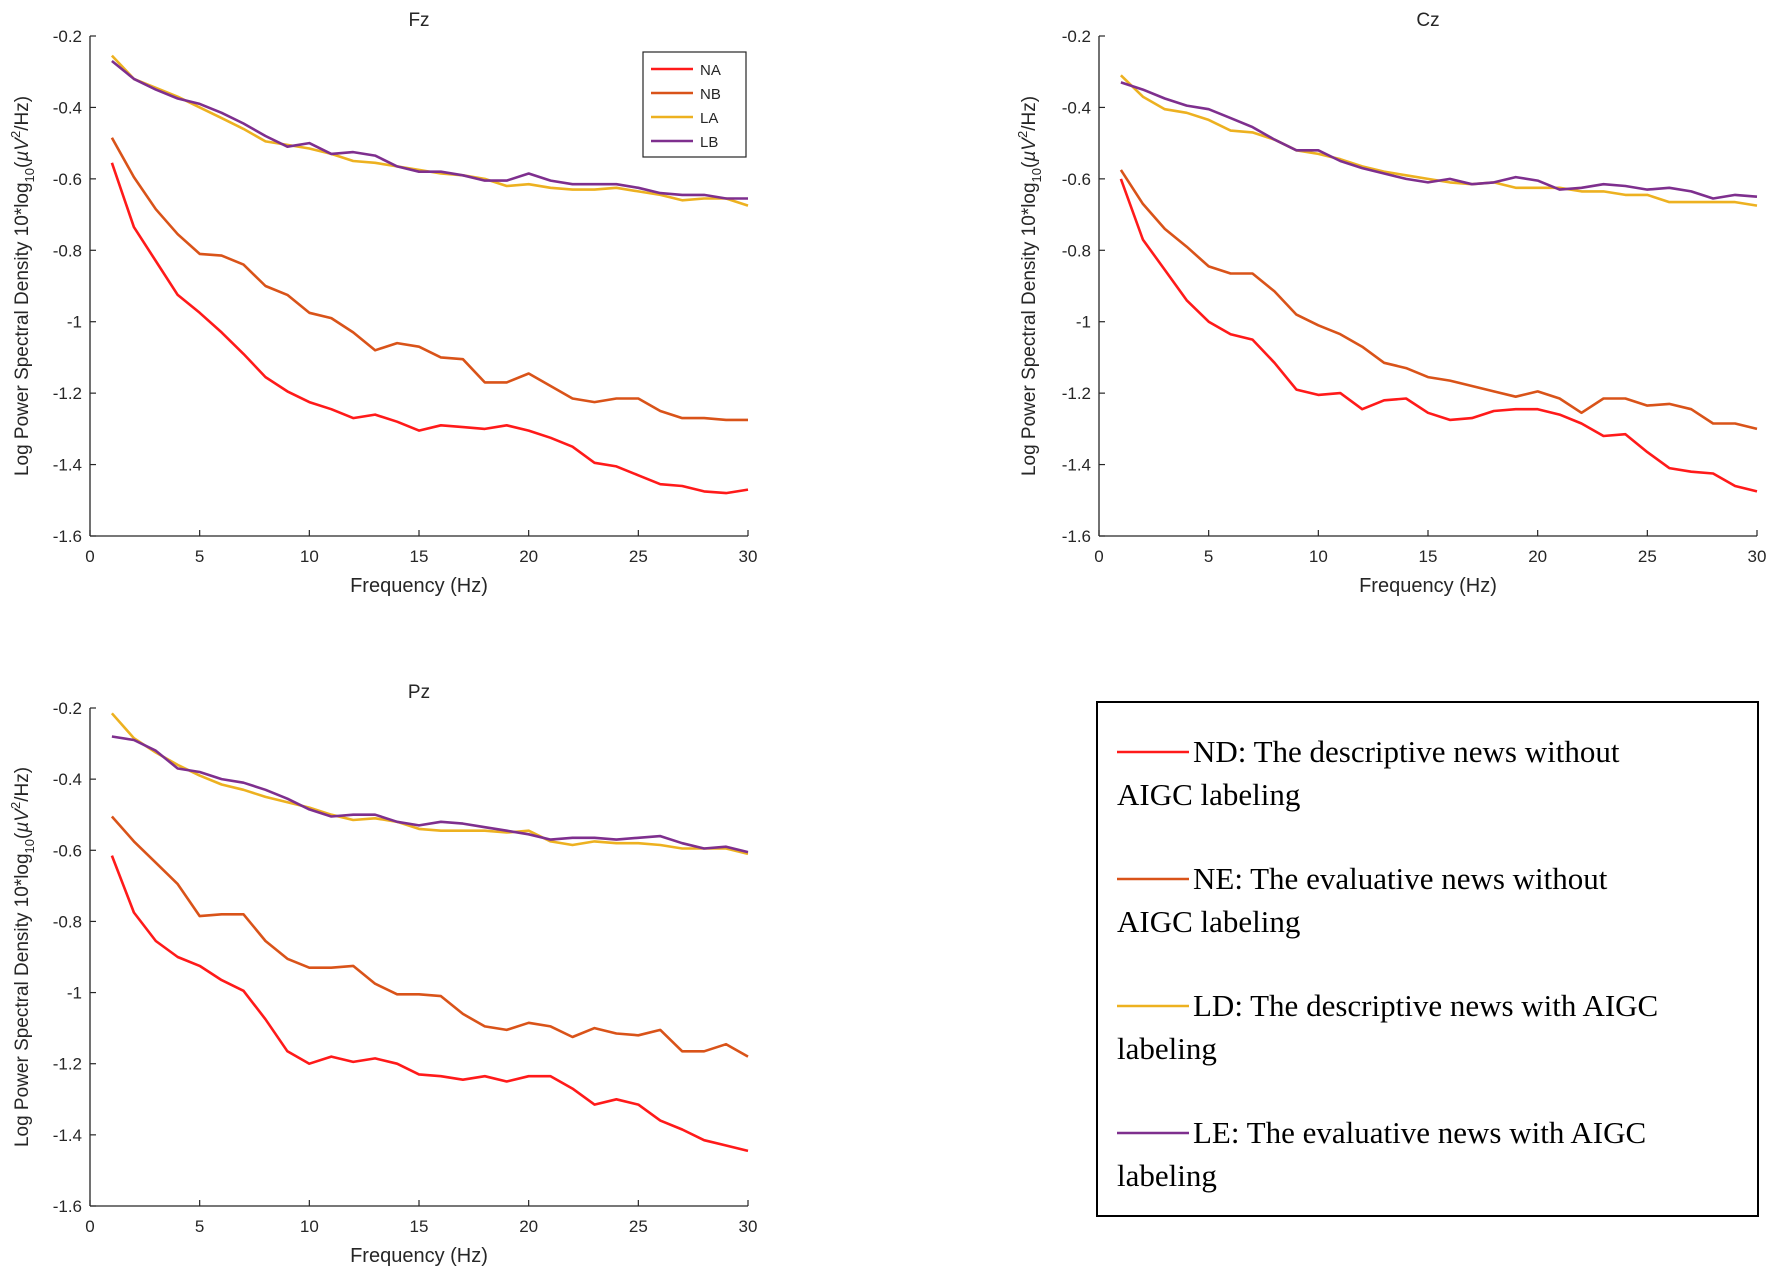  Describe the element at coordinates (1400, 878) in the screenshot. I see `side-legend-line-1: NE: The evaluative news without` at that location.